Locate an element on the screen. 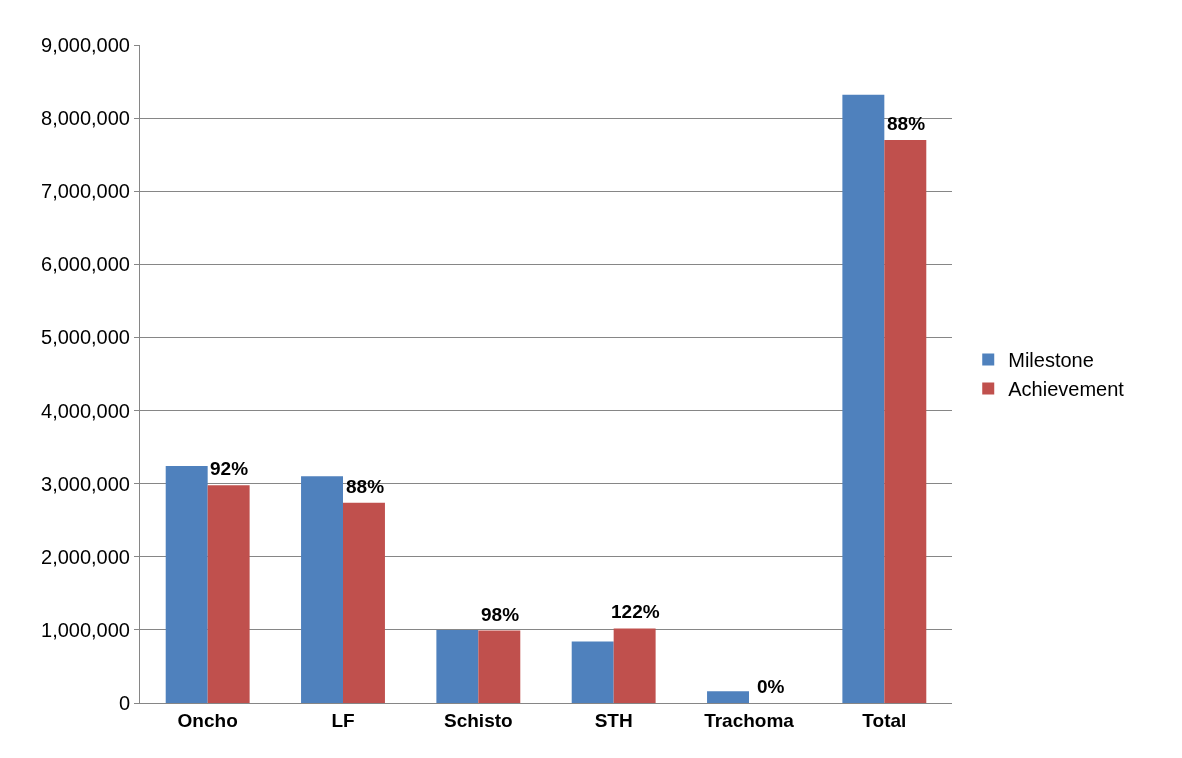  legend-label: Achievement is located at coordinates (1066, 389).